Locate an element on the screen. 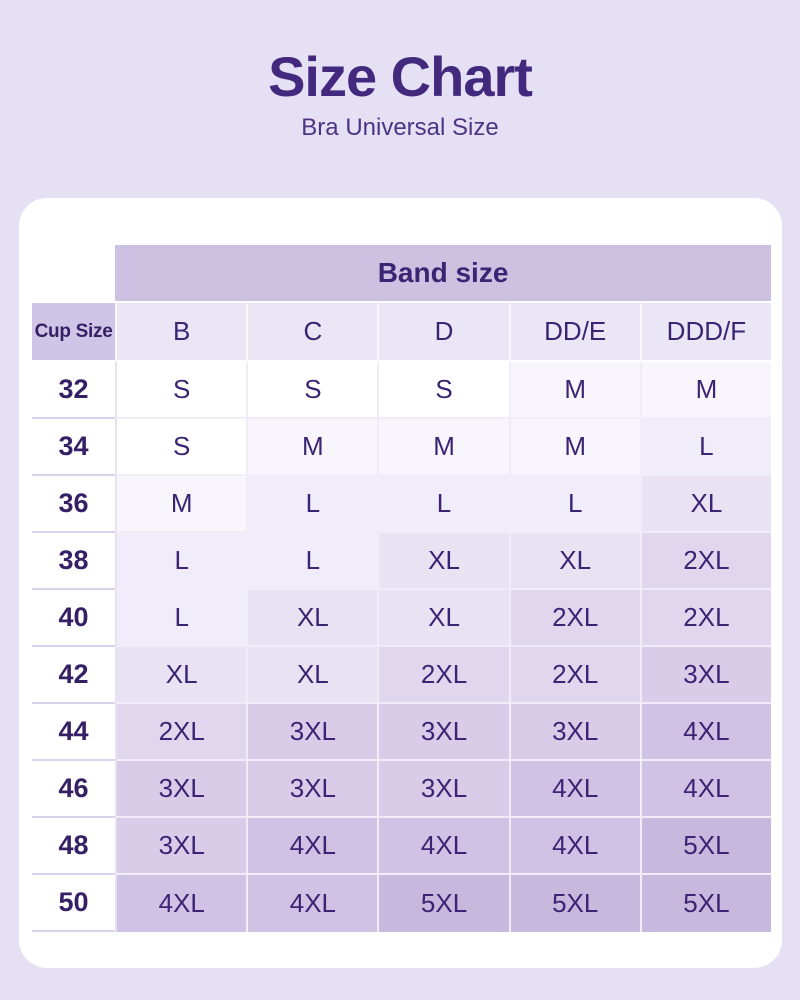 This screenshot has width=800, height=1000. corner-blank-cell is located at coordinates (74, 274).